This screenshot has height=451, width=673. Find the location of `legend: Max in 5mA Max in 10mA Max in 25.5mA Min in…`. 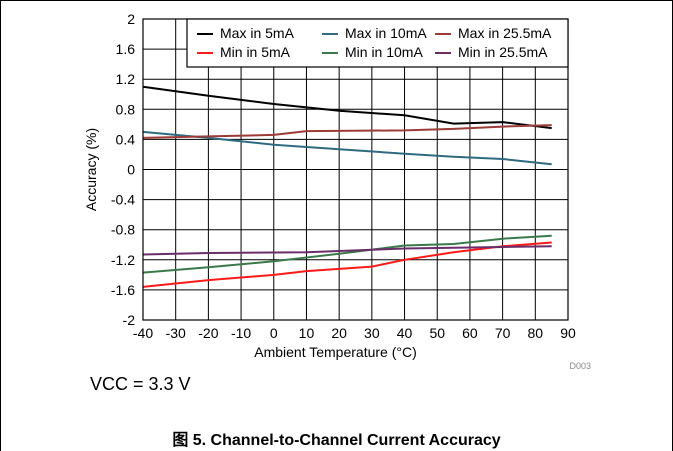

legend: Max in 5mA Max in 10mA Max in 25.5mA Min in… is located at coordinates (377, 43).